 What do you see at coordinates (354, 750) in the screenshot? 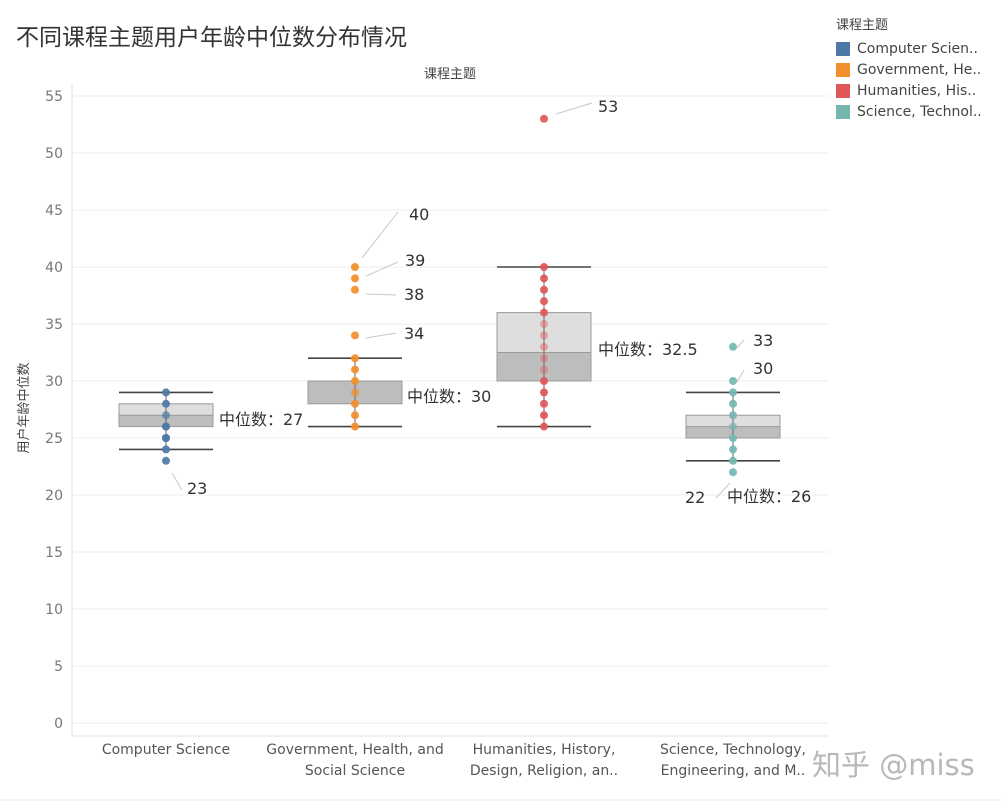
I see `x-category-label: Government, Health, and` at bounding box center [354, 750].